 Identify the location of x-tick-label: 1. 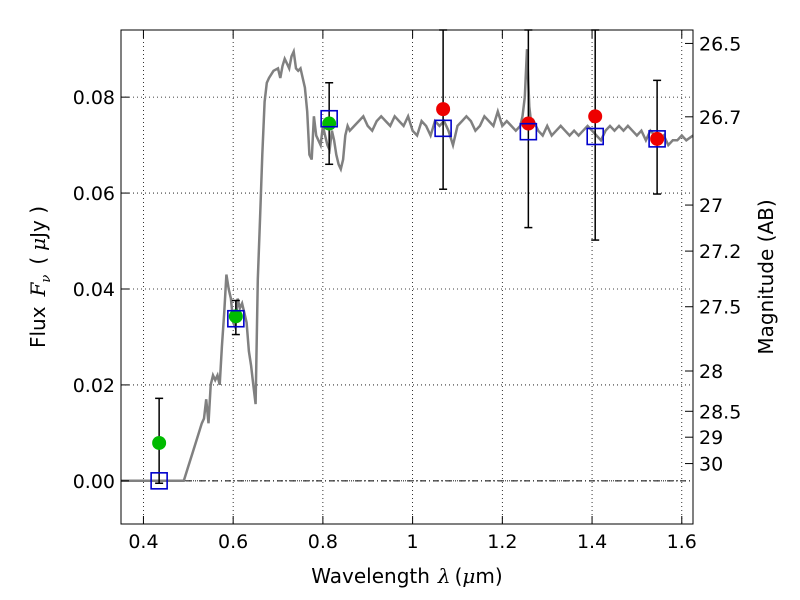
(413, 542).